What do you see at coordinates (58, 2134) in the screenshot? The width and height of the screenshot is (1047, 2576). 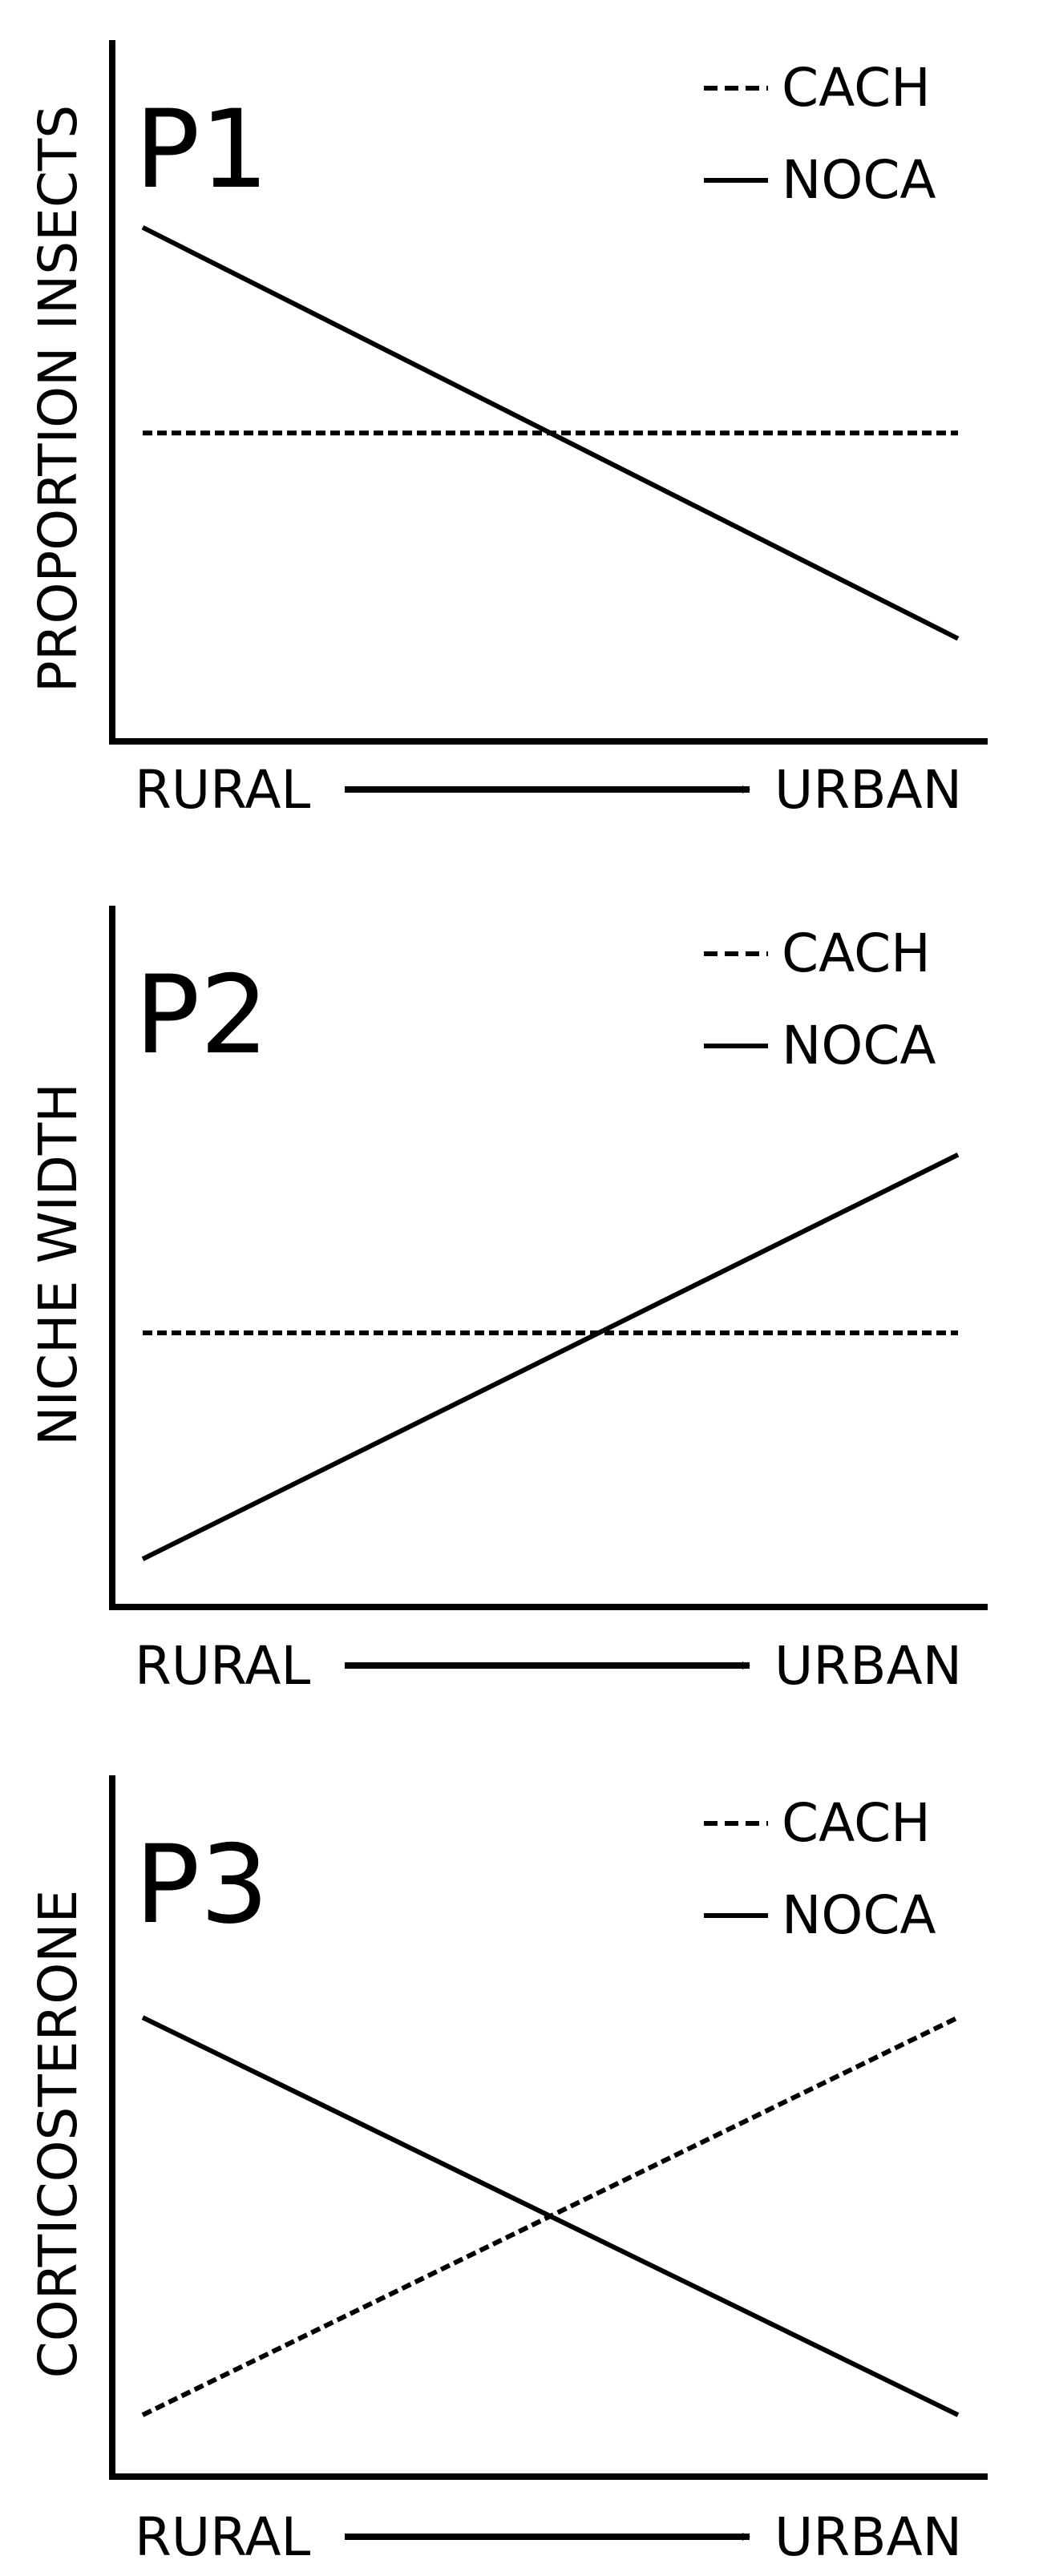 I see `y-axis-label: CORTICOSTERONE` at bounding box center [58, 2134].